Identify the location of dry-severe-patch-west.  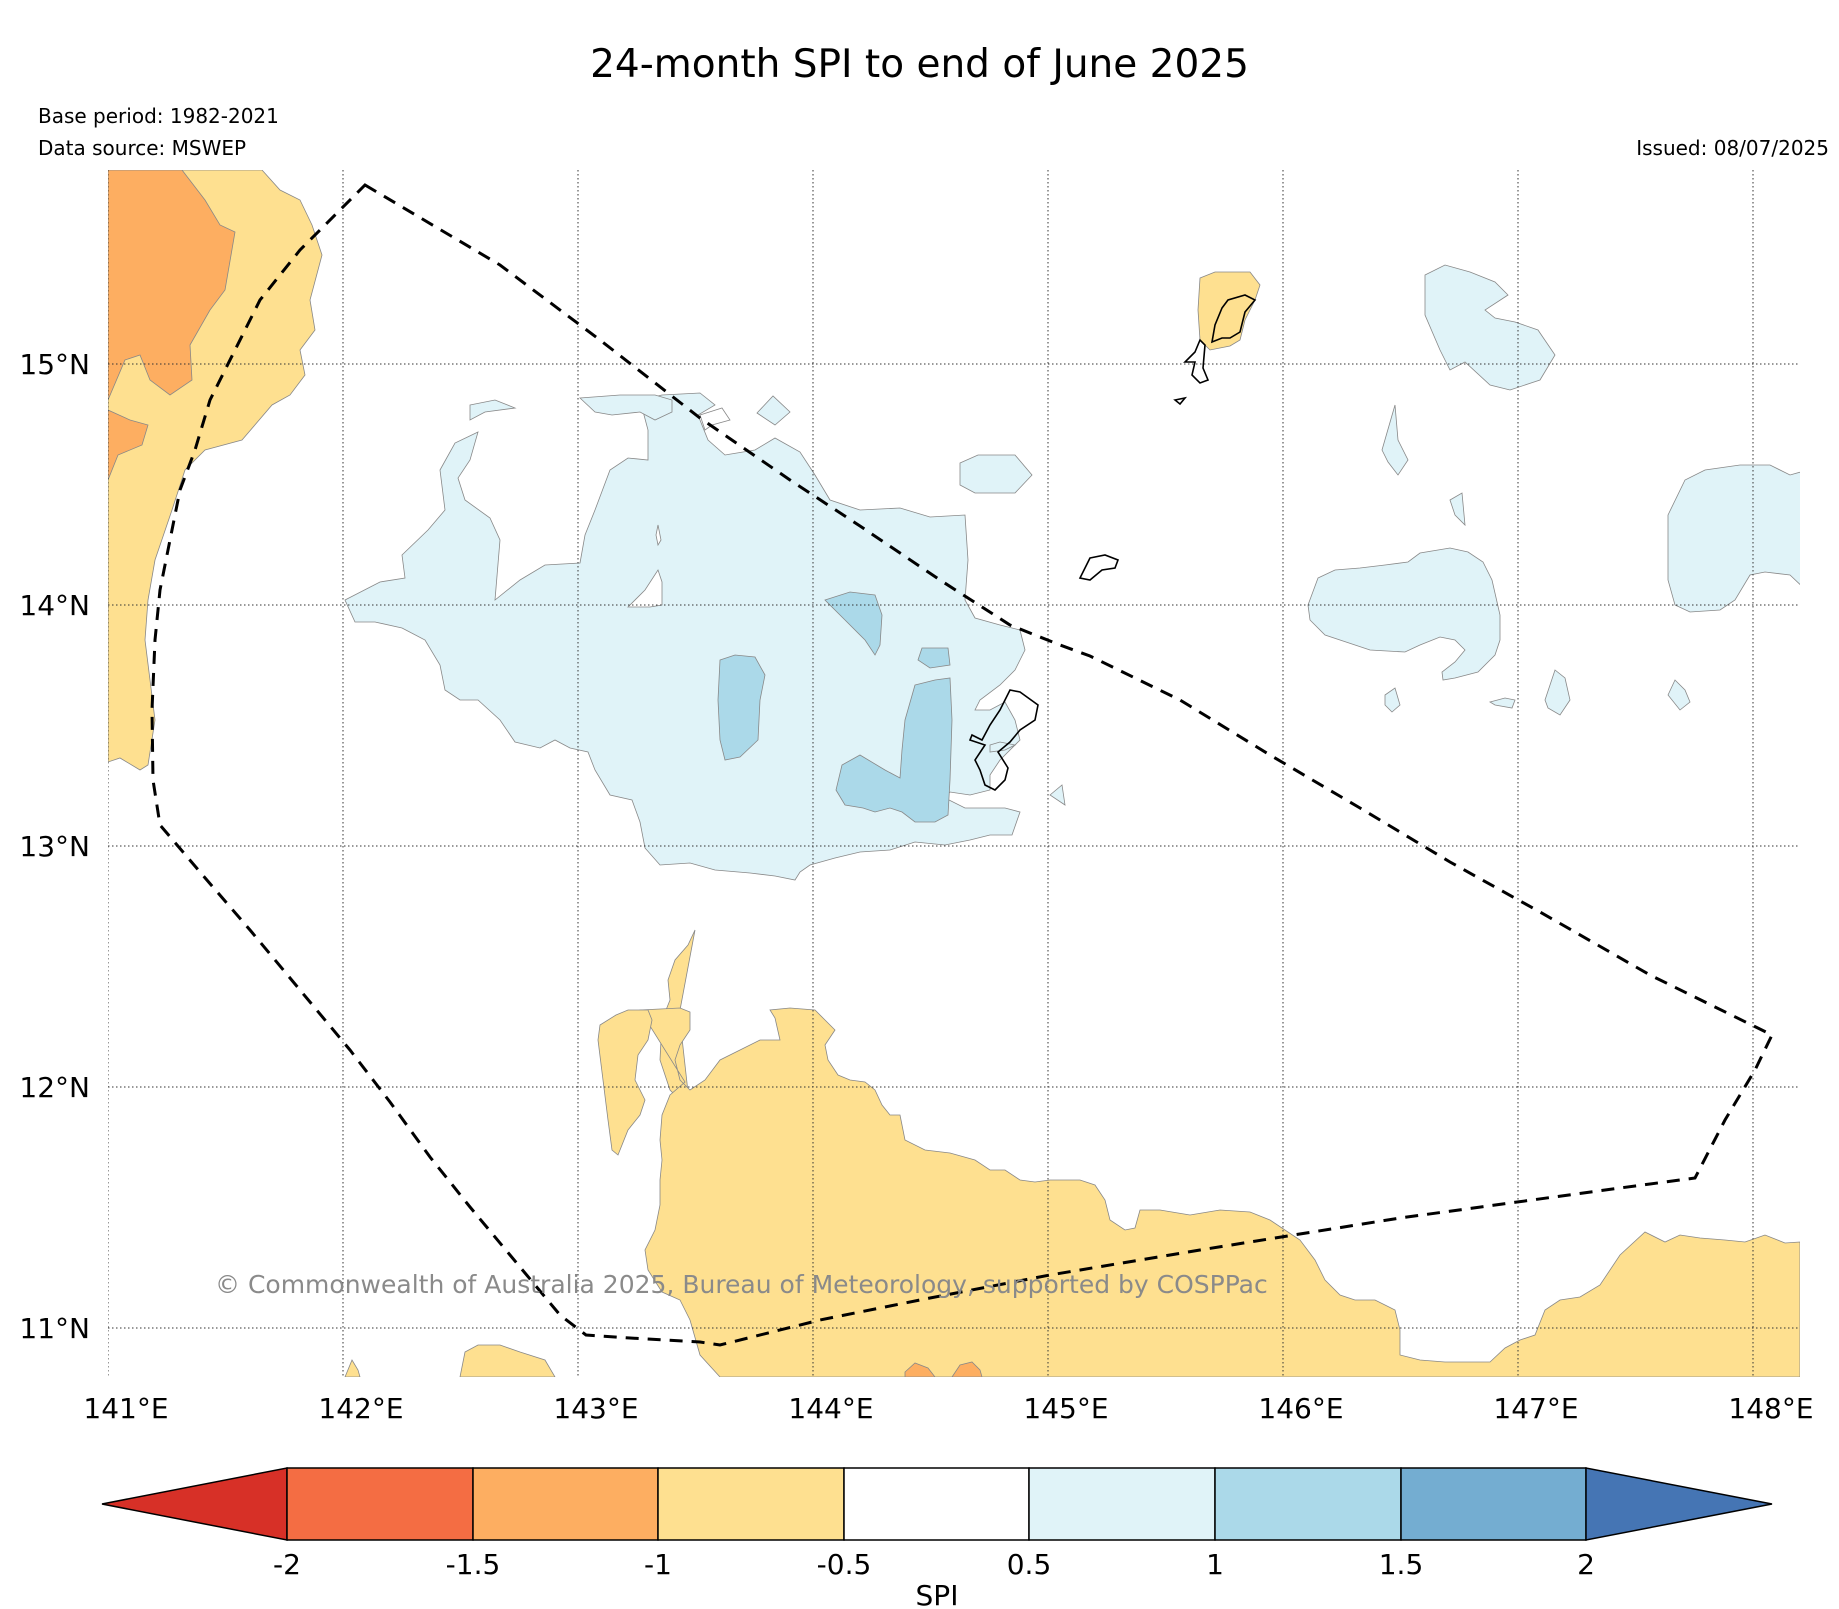
(128, 445).